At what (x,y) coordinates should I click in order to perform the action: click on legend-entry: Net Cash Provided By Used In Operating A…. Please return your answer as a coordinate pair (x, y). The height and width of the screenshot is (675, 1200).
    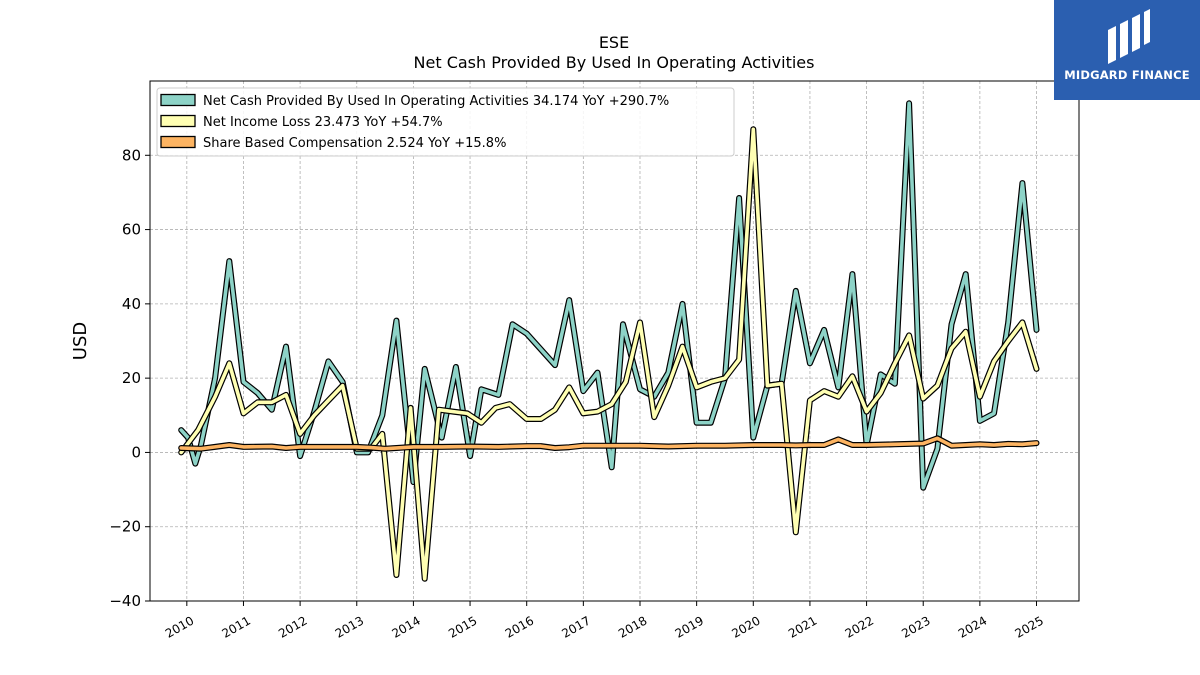
    Looking at the image, I should click on (436, 101).